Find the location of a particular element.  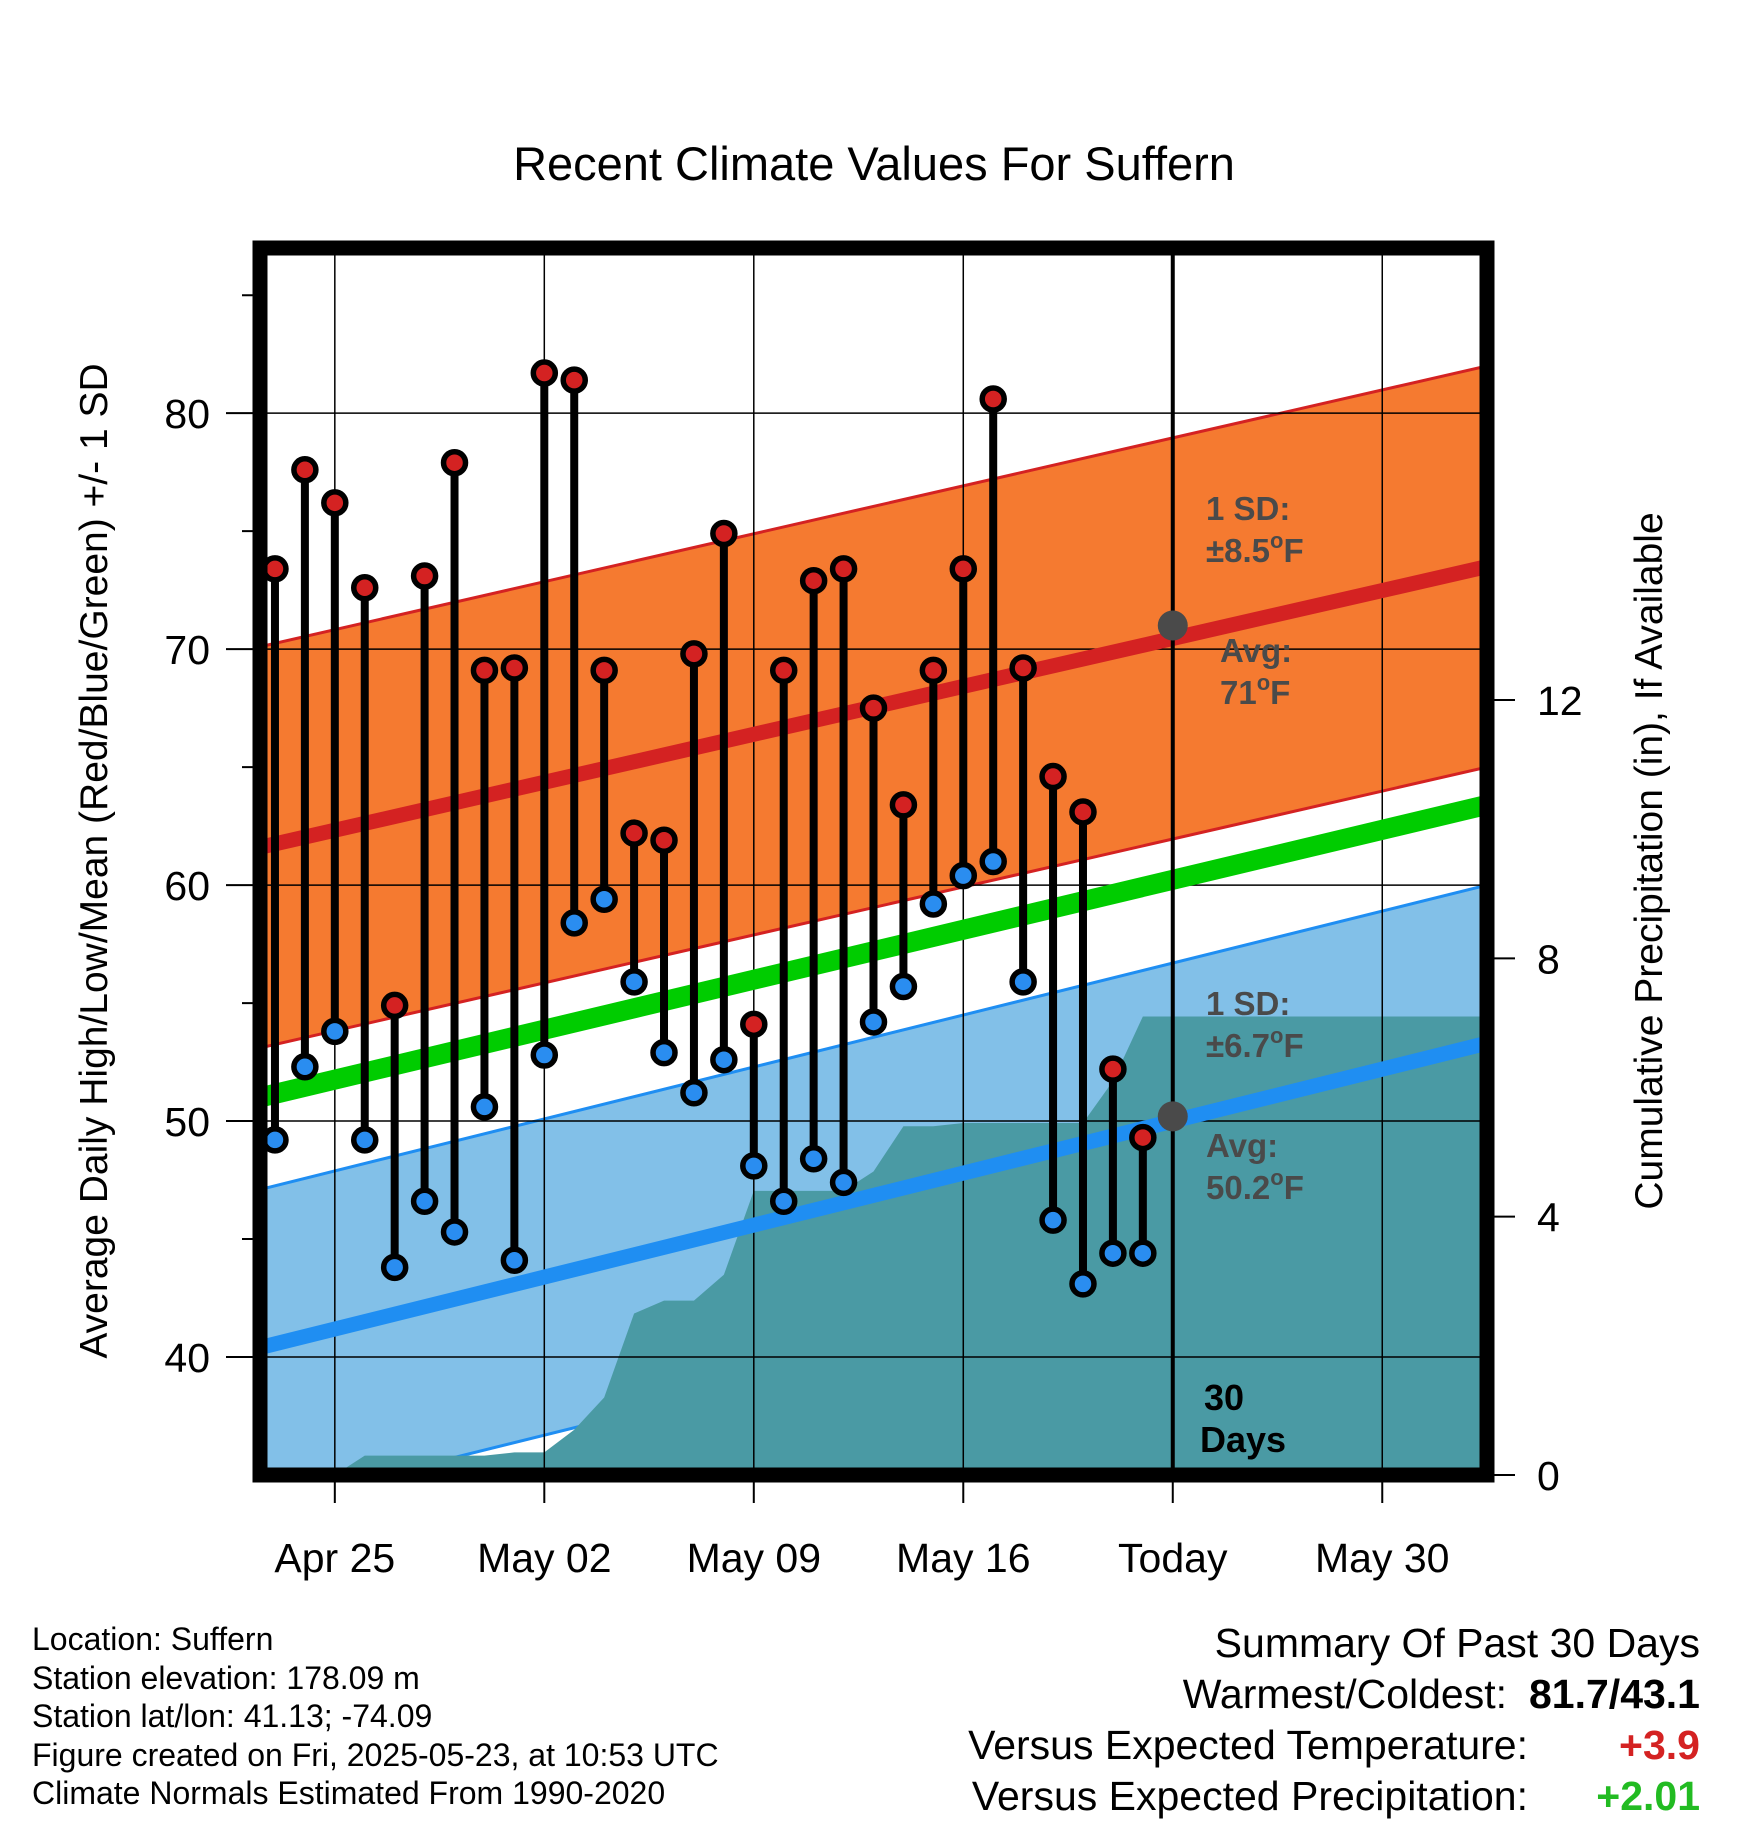

low-avg-marker is located at coordinates (1172, 1116).